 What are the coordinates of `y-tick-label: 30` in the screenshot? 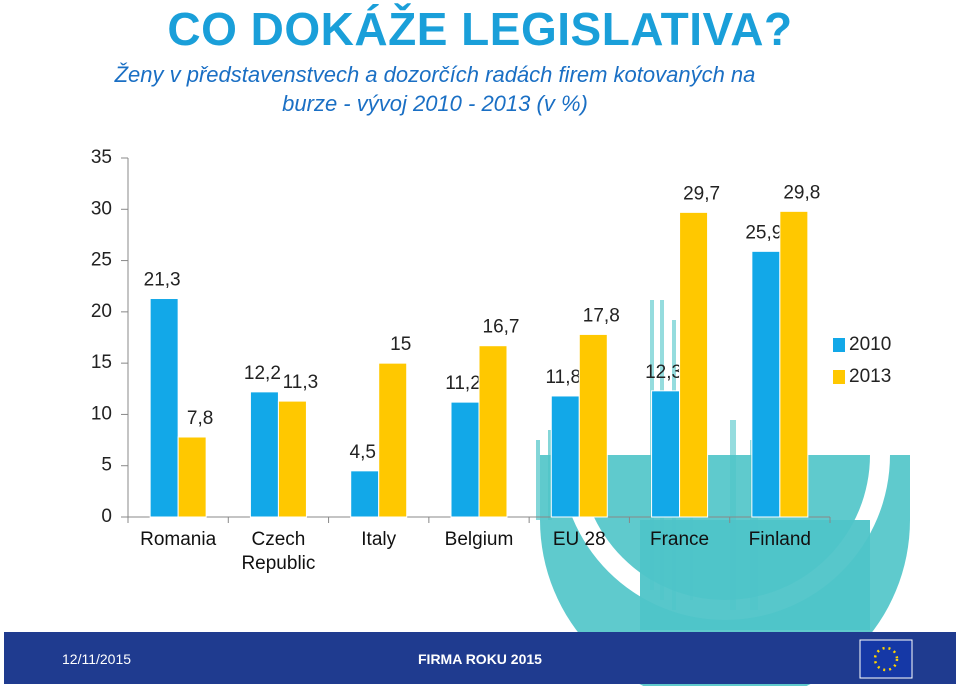 It's located at (101, 208).